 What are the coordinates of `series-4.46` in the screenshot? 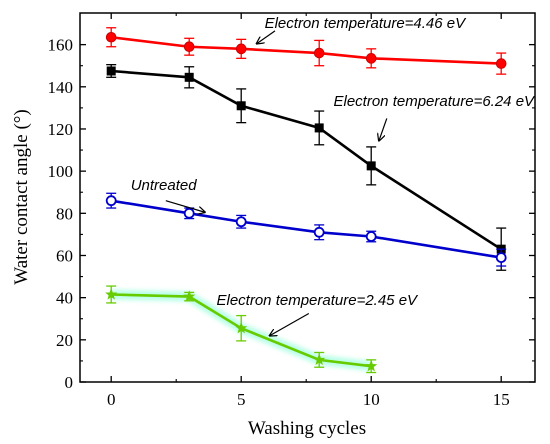 It's located at (306, 51).